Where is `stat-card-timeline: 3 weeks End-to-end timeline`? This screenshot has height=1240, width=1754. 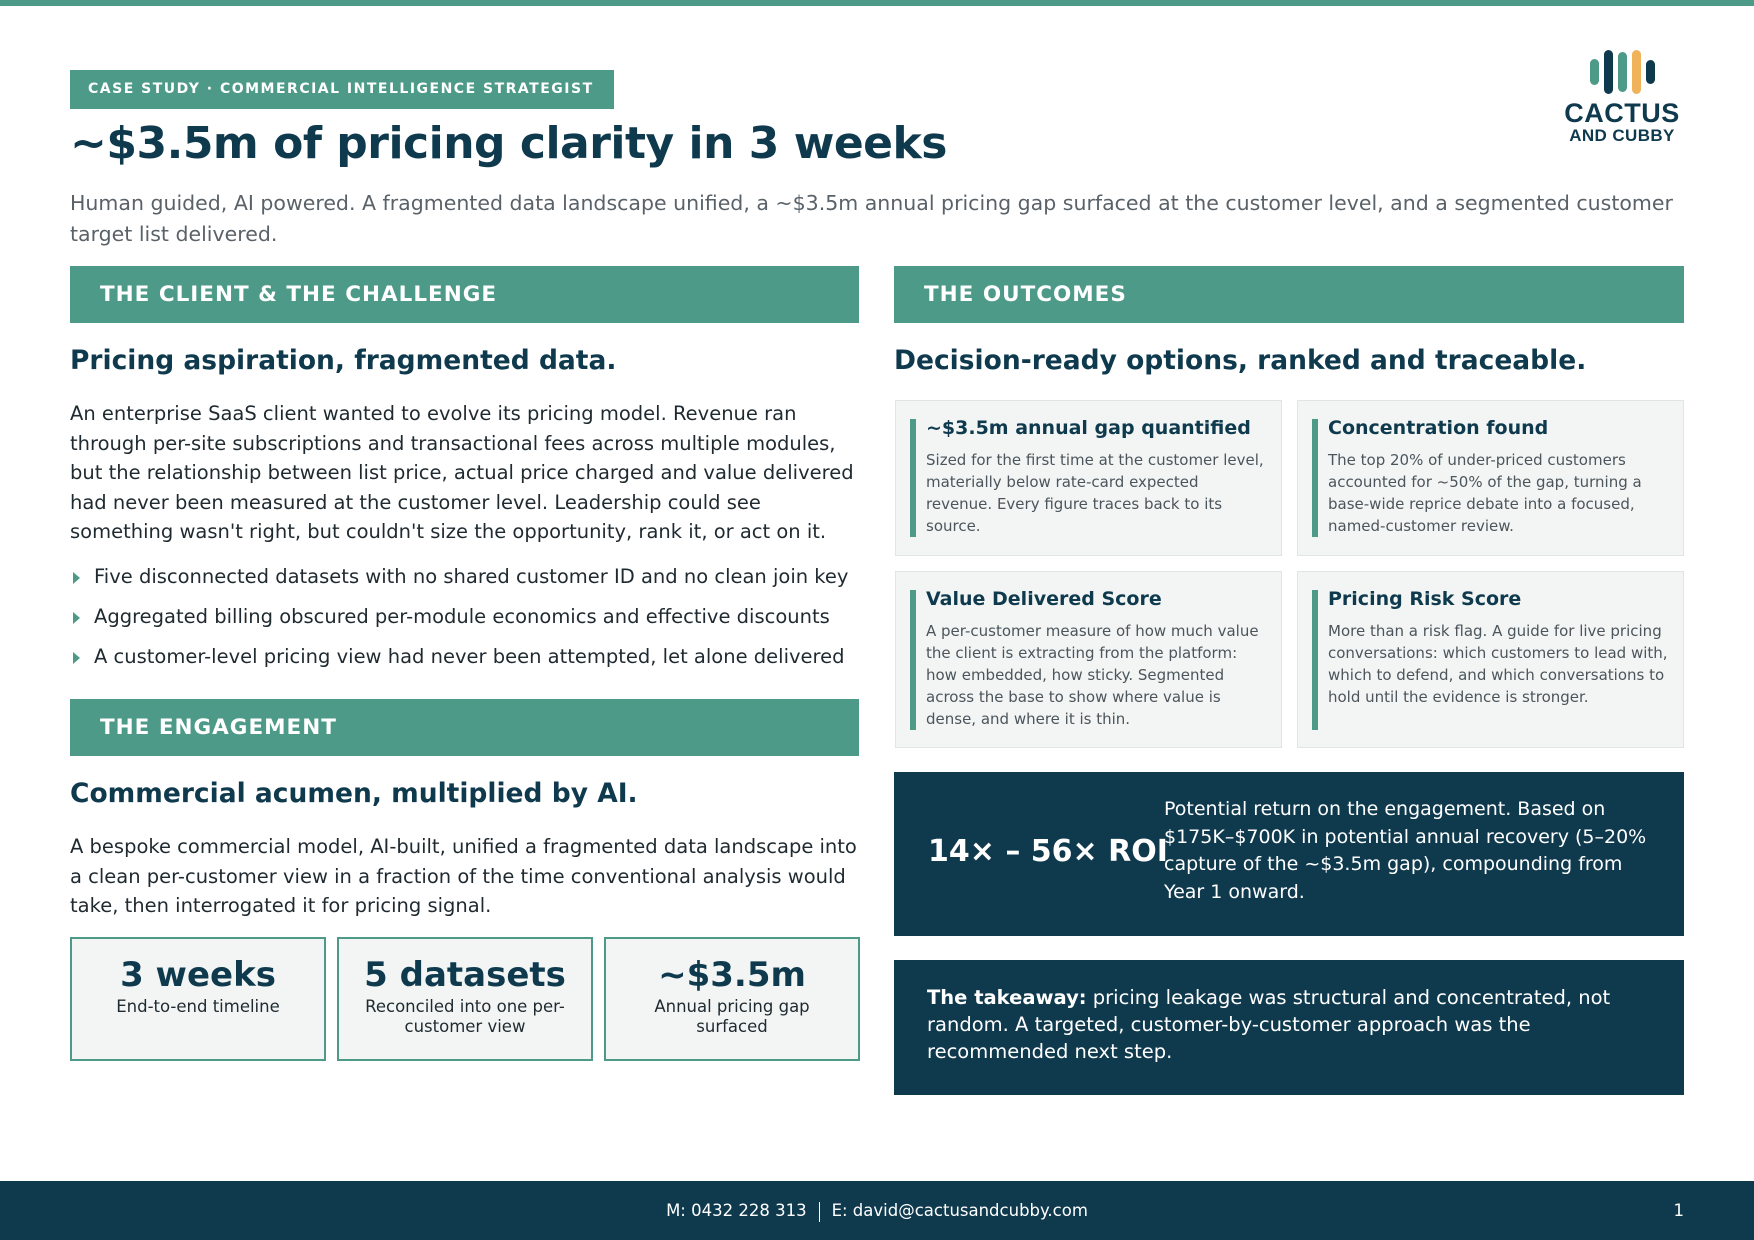 stat-card-timeline: 3 weeks End-to-end timeline is located at coordinates (198, 999).